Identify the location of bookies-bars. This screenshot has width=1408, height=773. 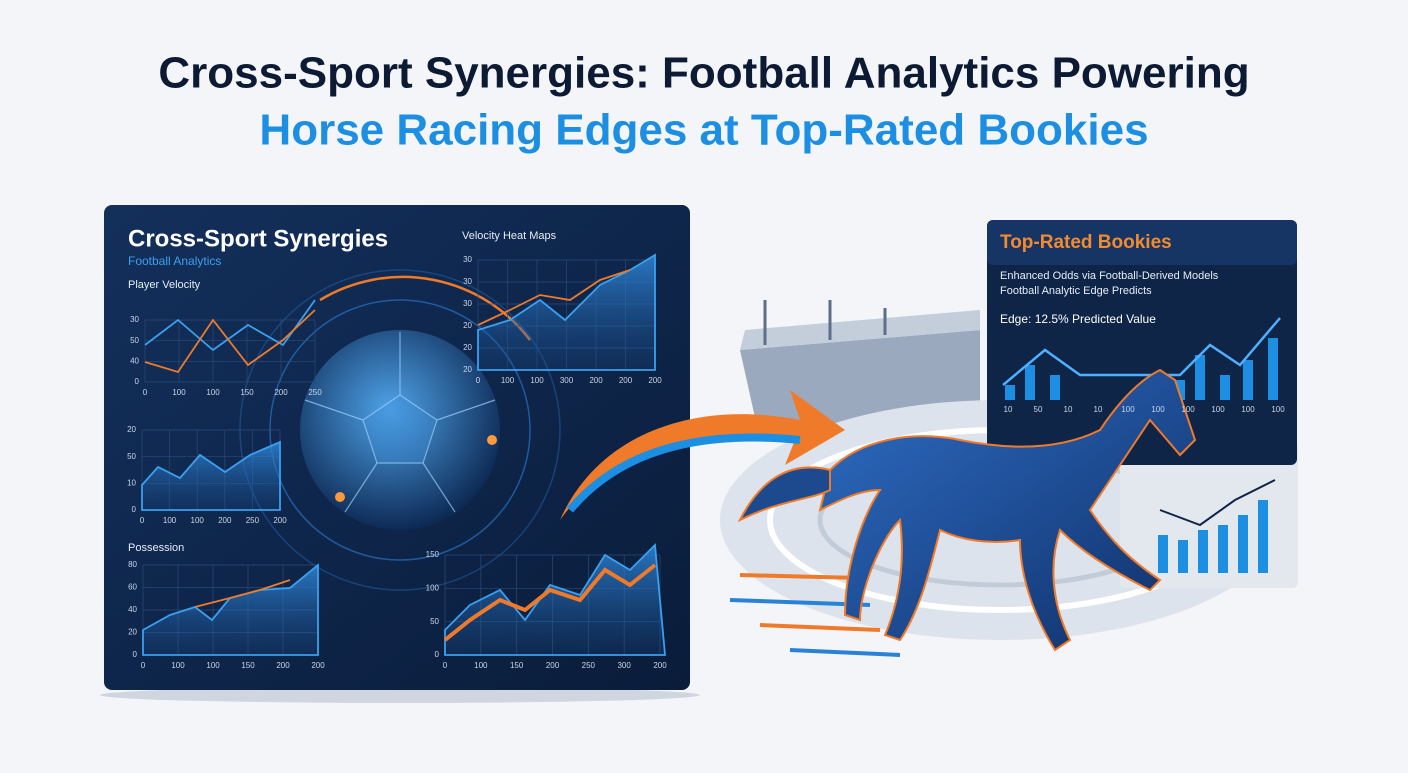
(1141, 369).